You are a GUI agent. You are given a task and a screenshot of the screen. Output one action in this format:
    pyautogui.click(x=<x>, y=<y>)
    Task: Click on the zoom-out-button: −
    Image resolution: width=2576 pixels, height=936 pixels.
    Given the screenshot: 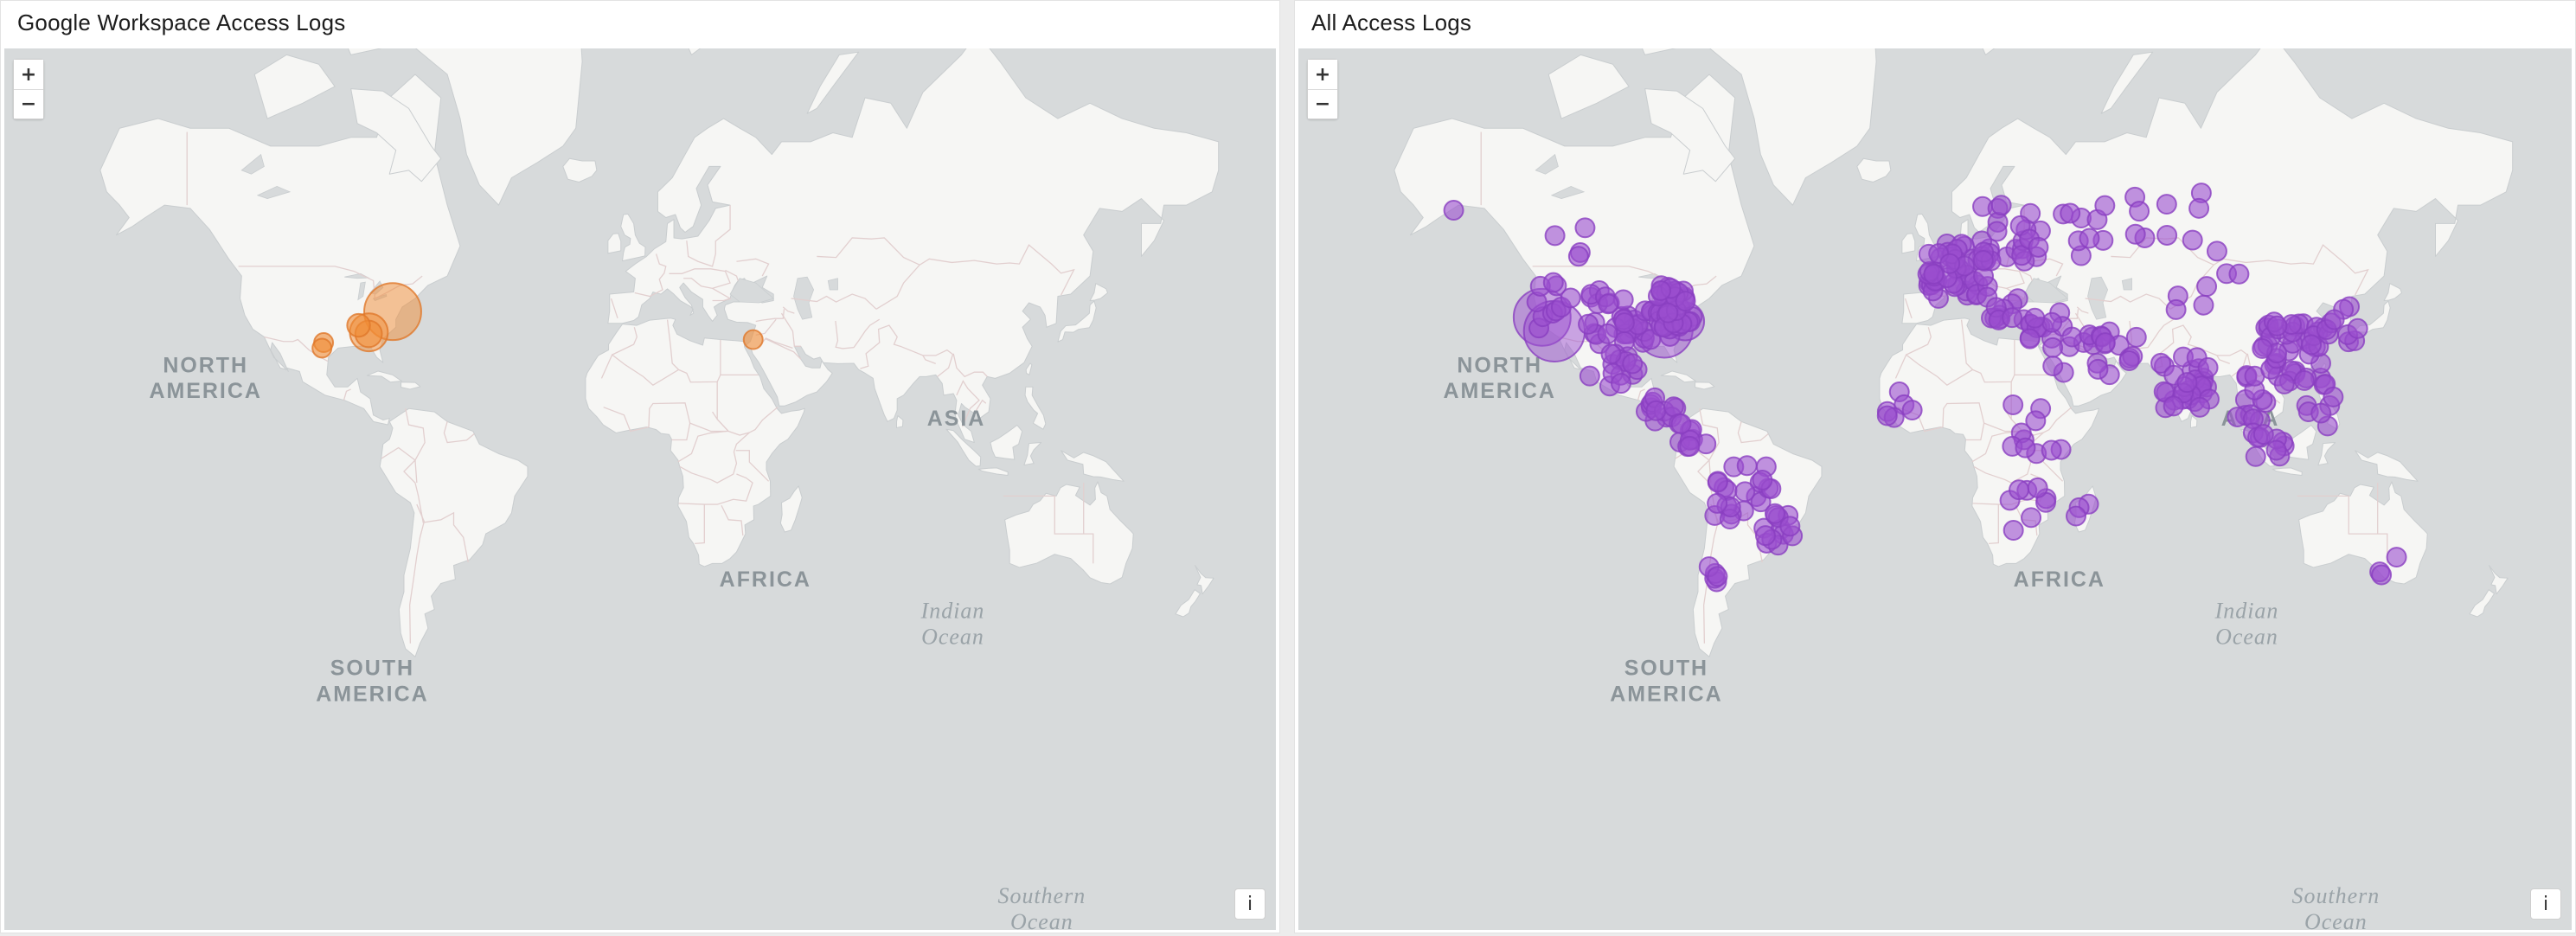 What is the action you would take?
    pyautogui.click(x=1322, y=104)
    